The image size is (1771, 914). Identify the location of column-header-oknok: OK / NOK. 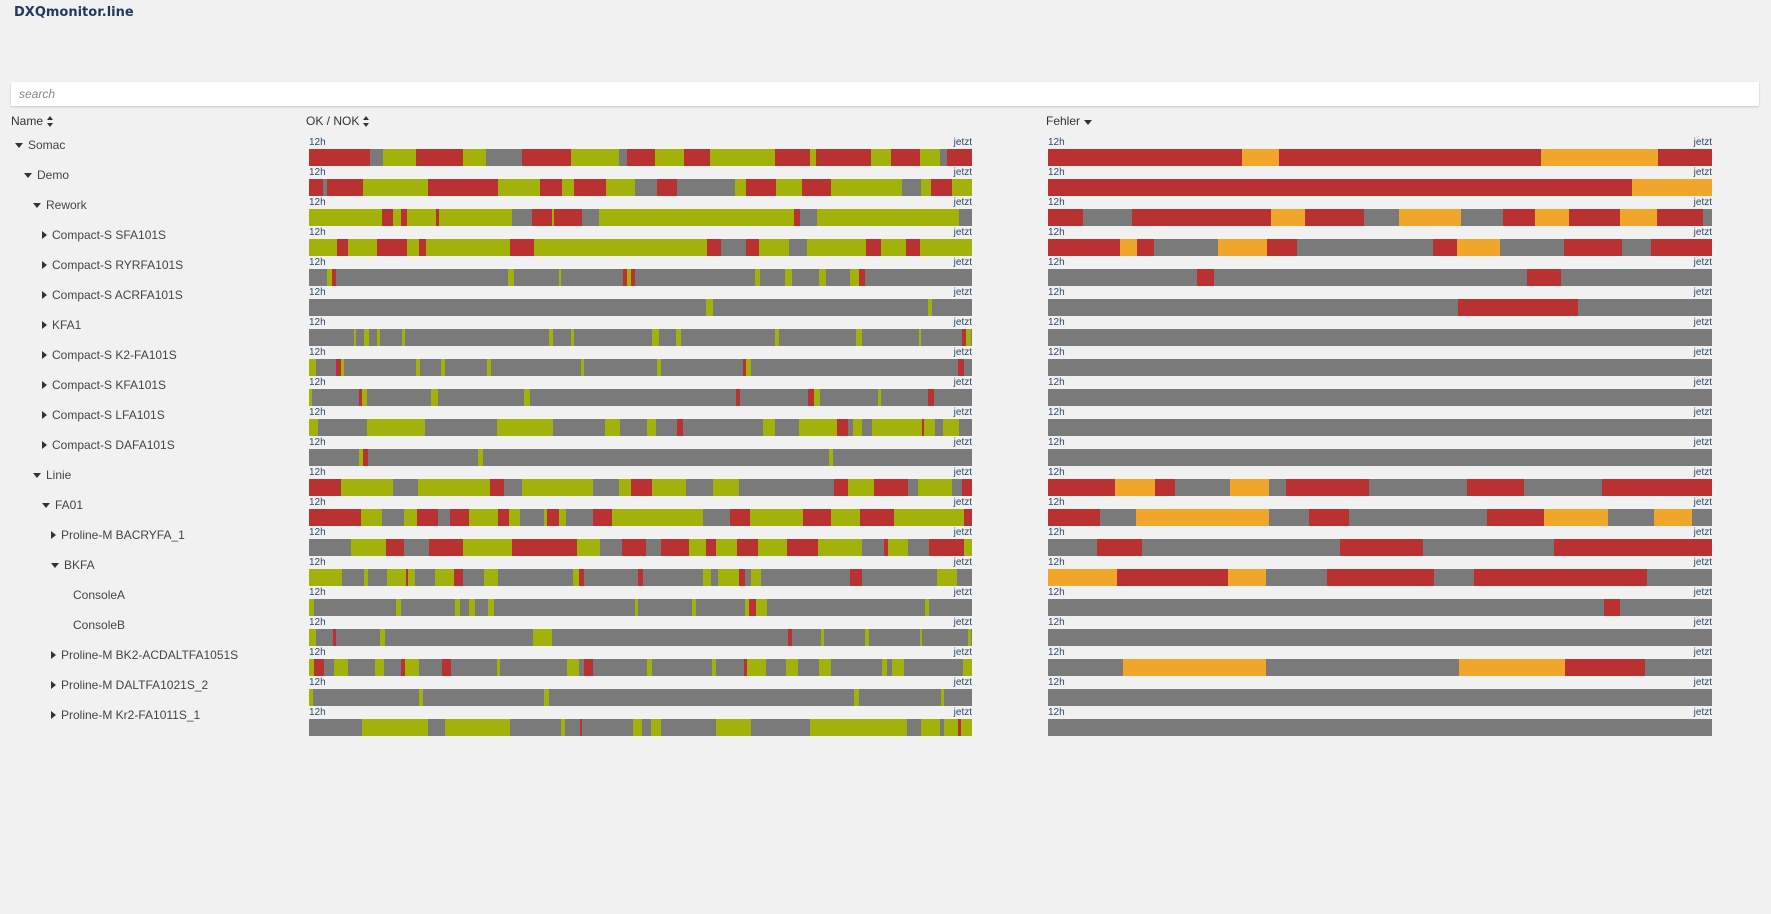
(338, 121).